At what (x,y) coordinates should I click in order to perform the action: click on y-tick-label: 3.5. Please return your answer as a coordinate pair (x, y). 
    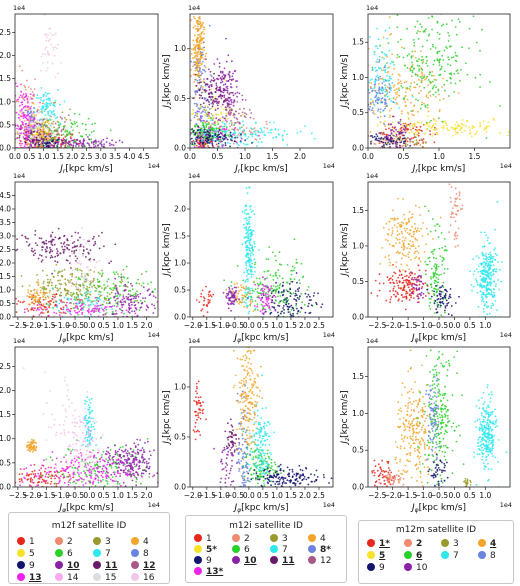
    Looking at the image, I should click on (5, 222).